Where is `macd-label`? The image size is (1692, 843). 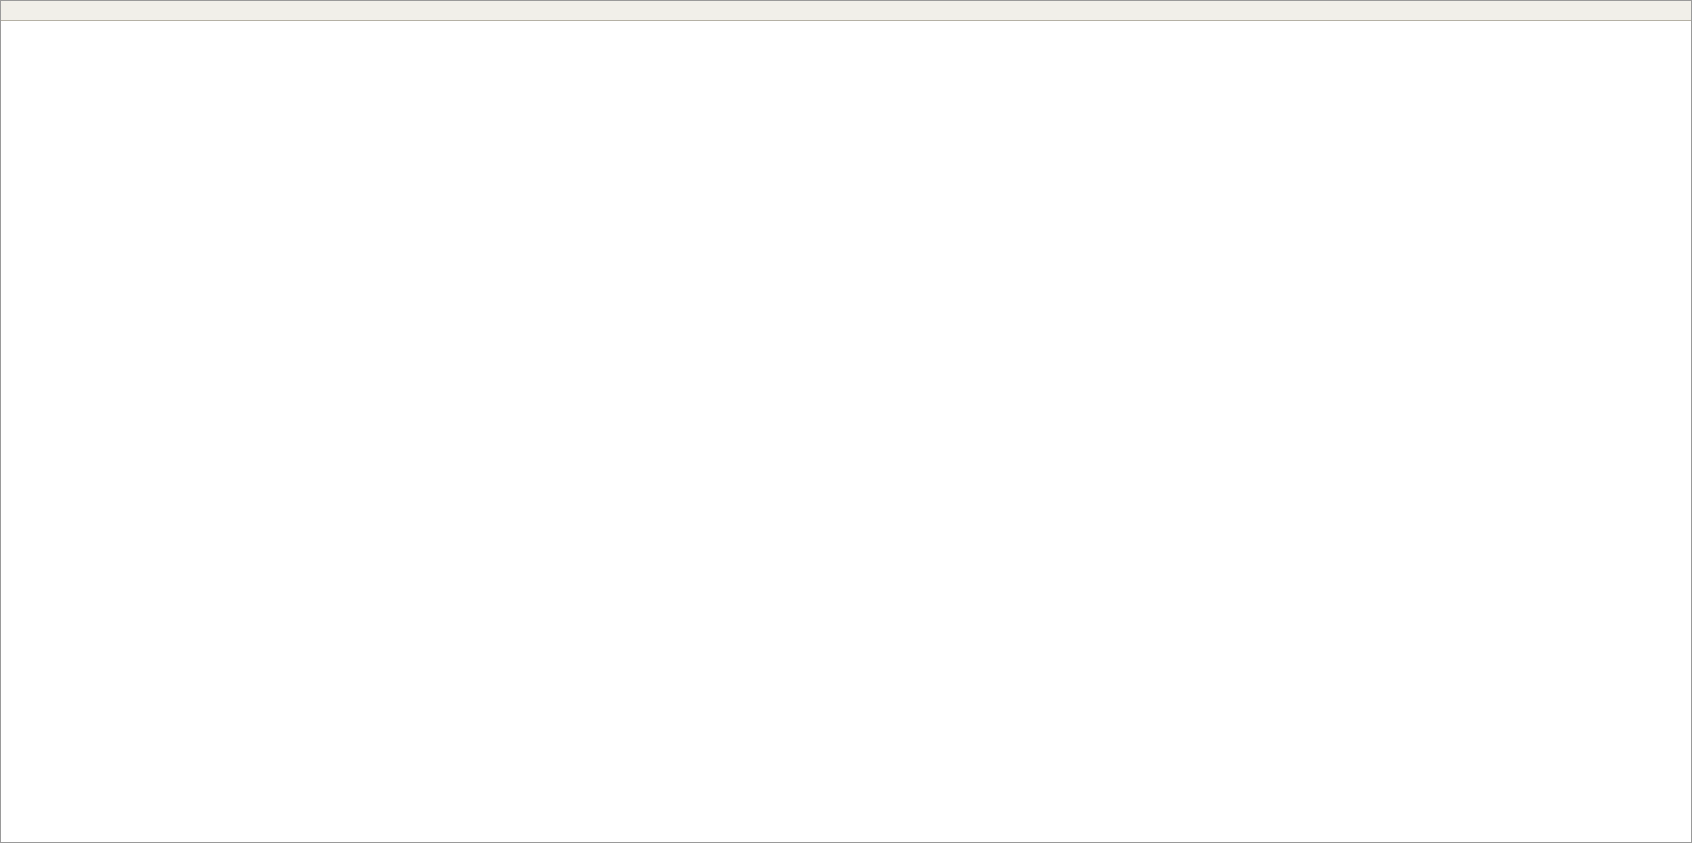
macd-label is located at coordinates (11, 555).